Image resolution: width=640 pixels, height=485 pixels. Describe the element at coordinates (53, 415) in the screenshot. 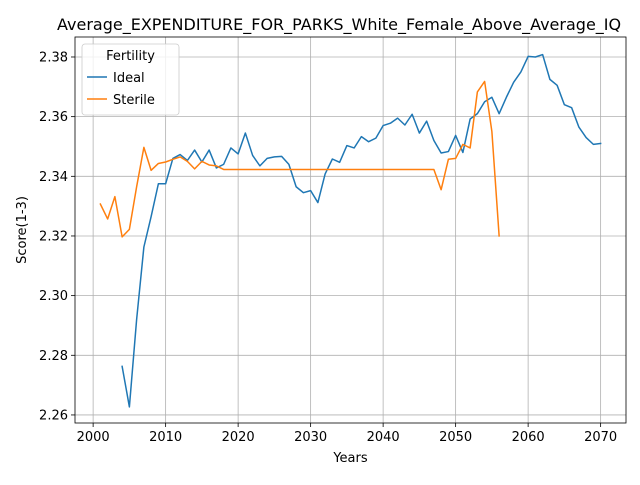

I see `y-tick-label: 2.26` at that location.